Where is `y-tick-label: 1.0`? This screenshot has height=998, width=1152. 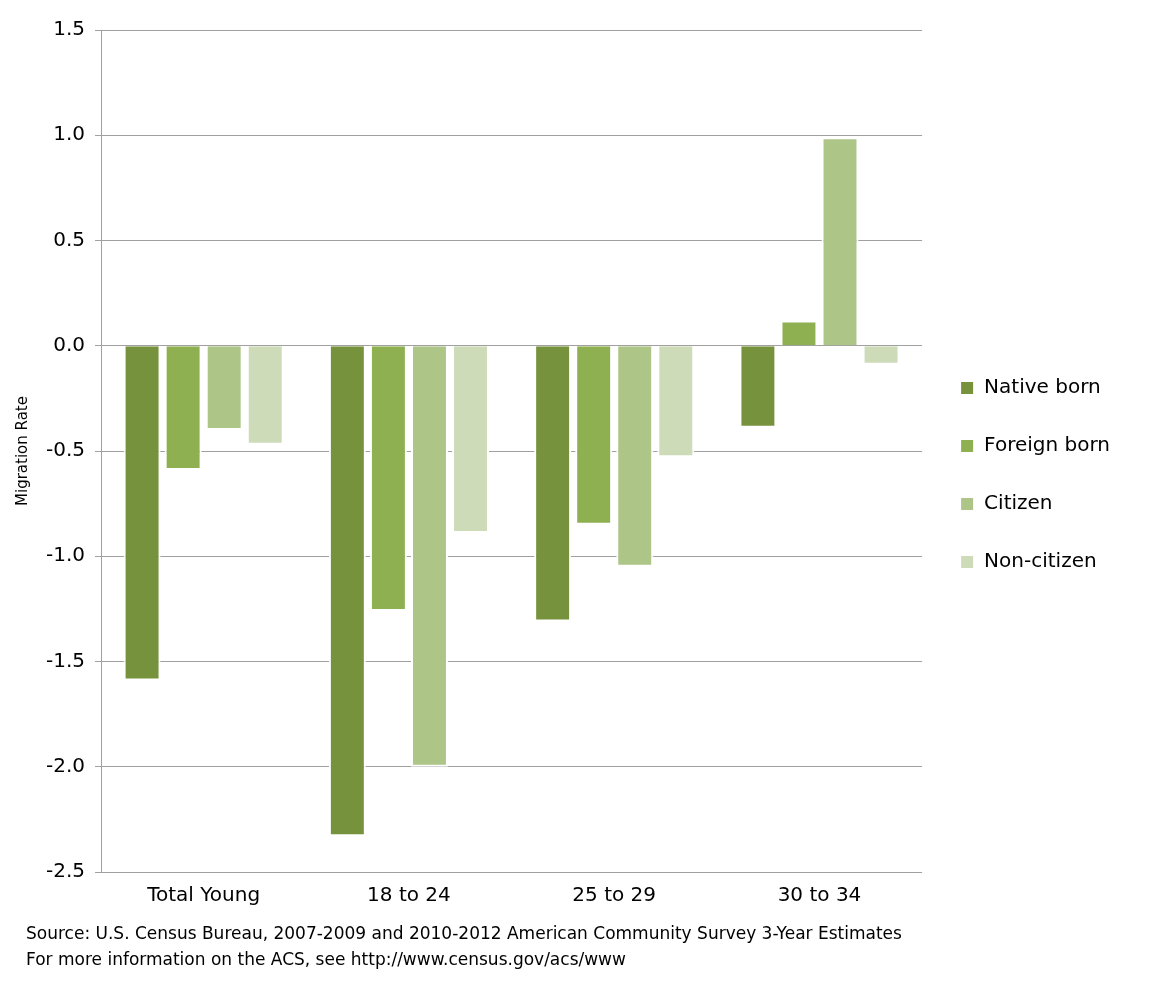 y-tick-label: 1.0 is located at coordinates (69, 133).